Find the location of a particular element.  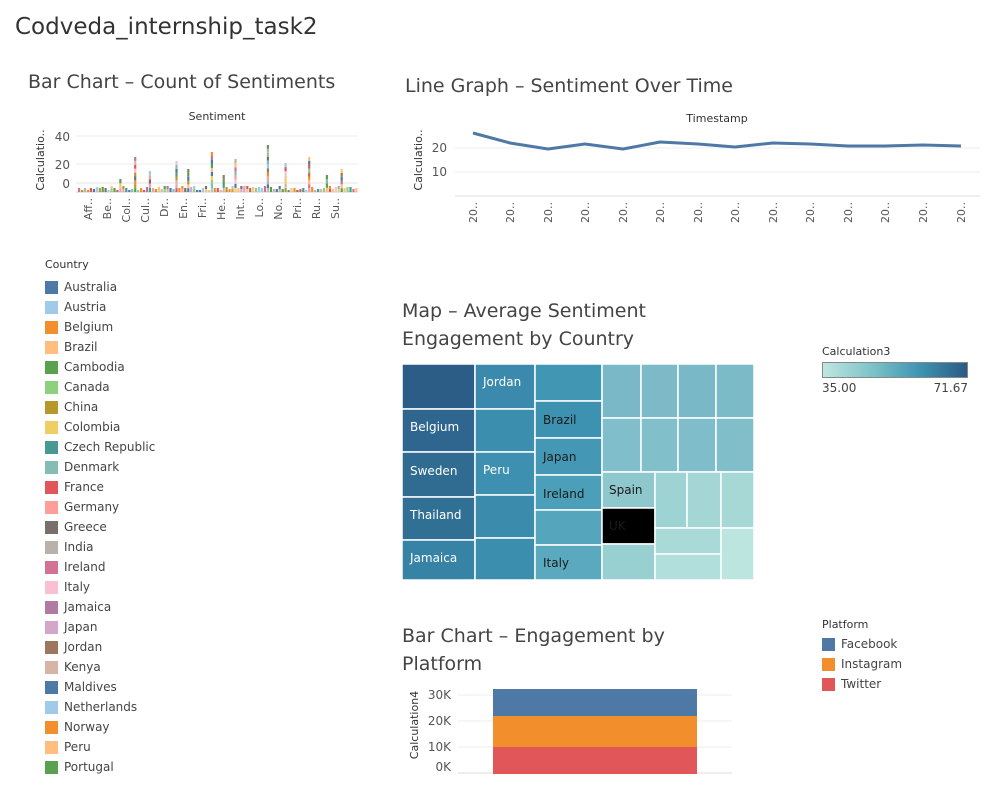

country-legend-item: Norway is located at coordinates (120, 727).